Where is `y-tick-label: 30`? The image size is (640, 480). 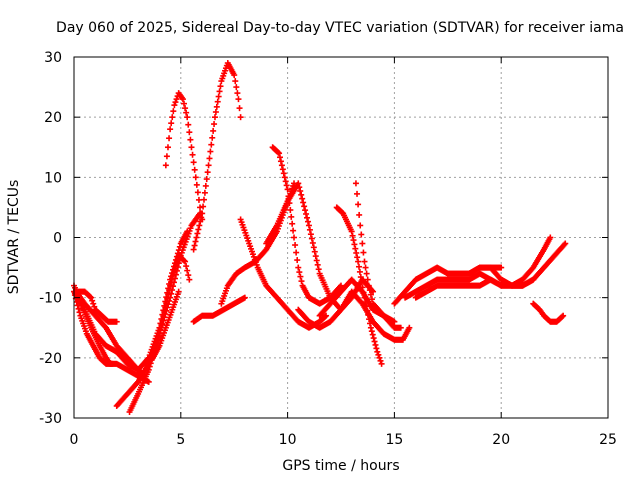 y-tick-label: 30 is located at coordinates (53, 58).